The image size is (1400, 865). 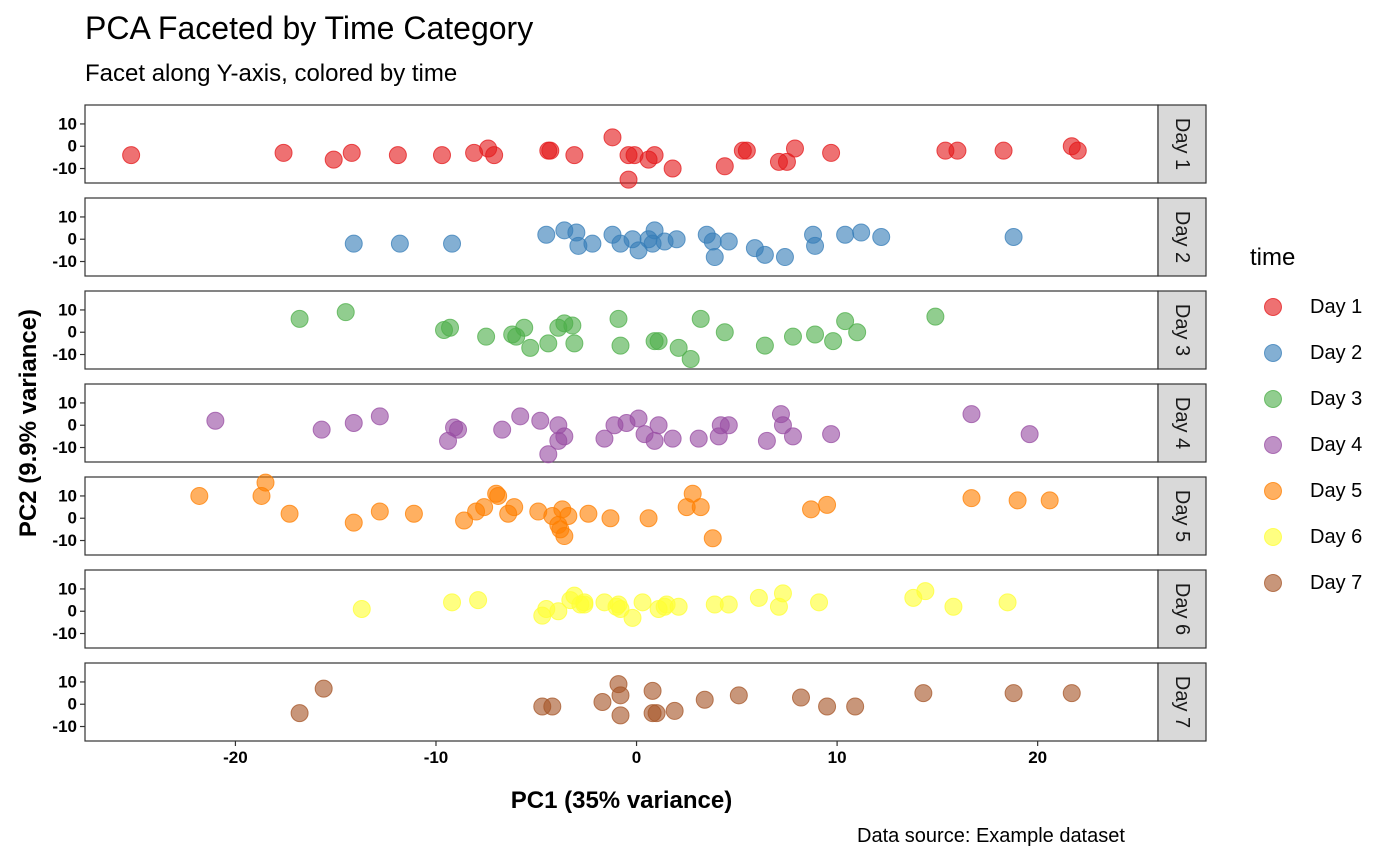 What do you see at coordinates (1182, 144) in the screenshot?
I see `facet-strip-label: Day 1` at bounding box center [1182, 144].